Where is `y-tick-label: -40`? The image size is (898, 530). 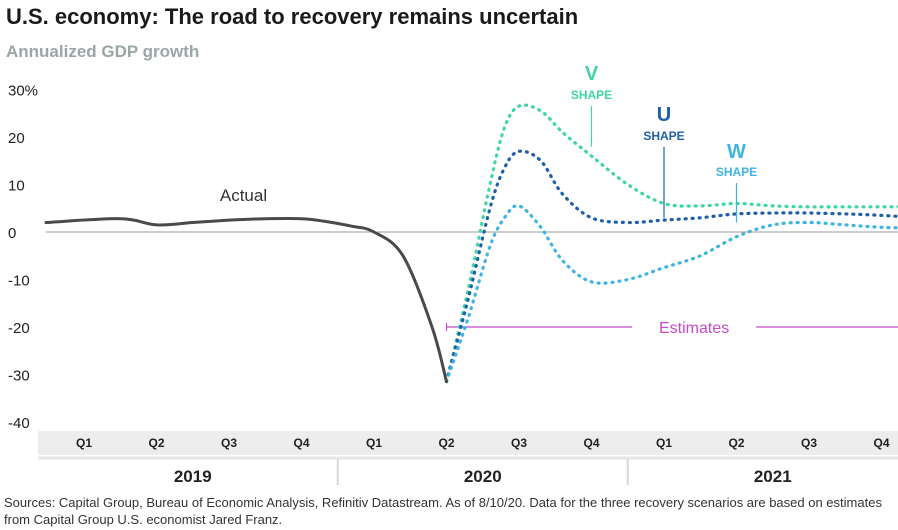 y-tick-label: -40 is located at coordinates (19, 423).